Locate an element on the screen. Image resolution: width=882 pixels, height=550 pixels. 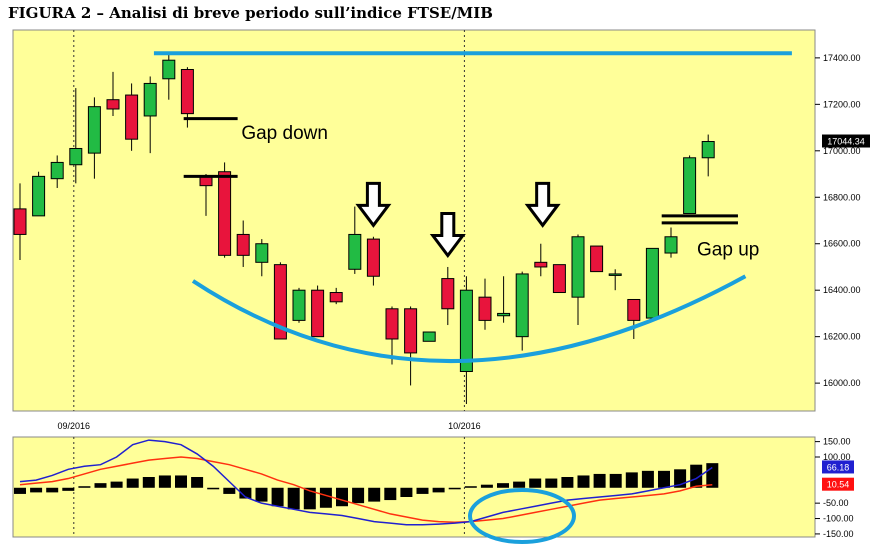
y-tick-label: 16200.00 is located at coordinates (842, 337).